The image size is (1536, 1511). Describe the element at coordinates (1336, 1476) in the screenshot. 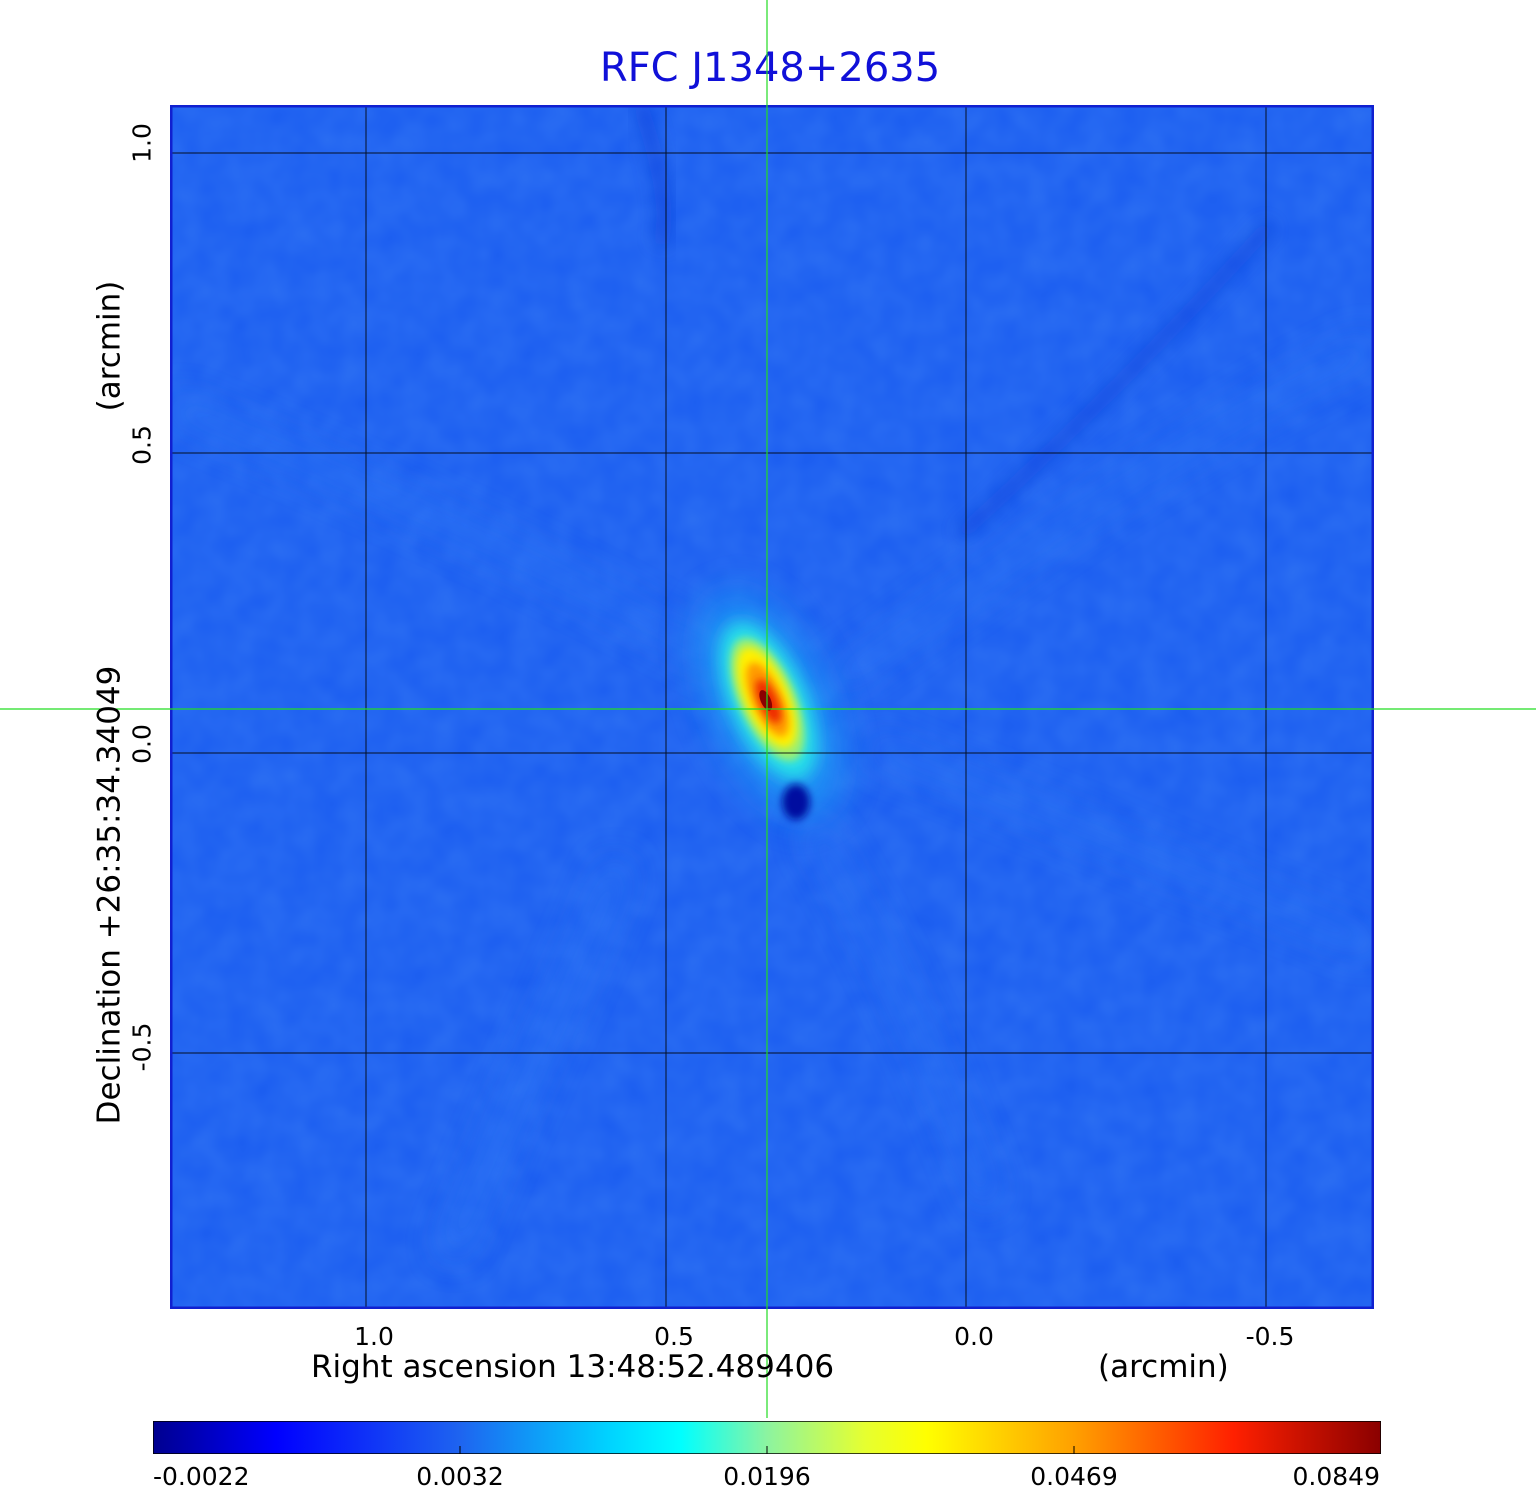

I see `colorbar-tick-label: 0.0849` at that location.